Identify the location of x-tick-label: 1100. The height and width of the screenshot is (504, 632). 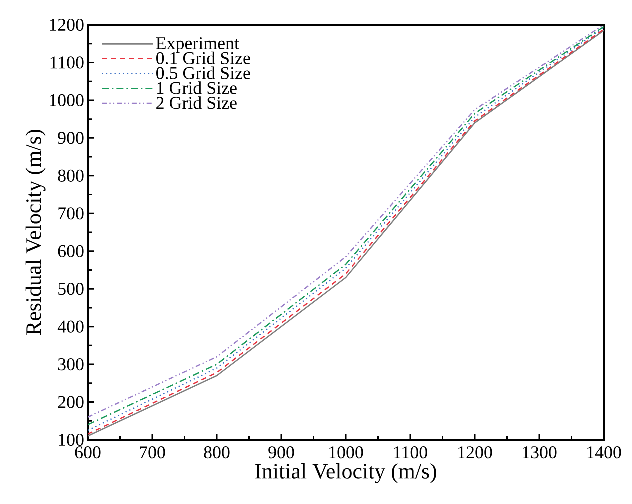
(411, 452).